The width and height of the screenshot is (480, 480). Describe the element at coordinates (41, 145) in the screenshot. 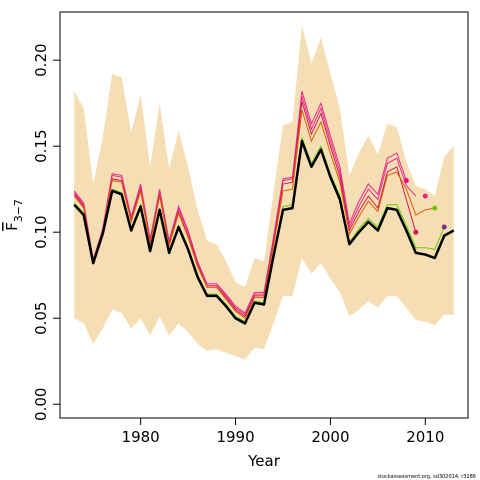

I see `y-tick-label-3: 0.15` at that location.